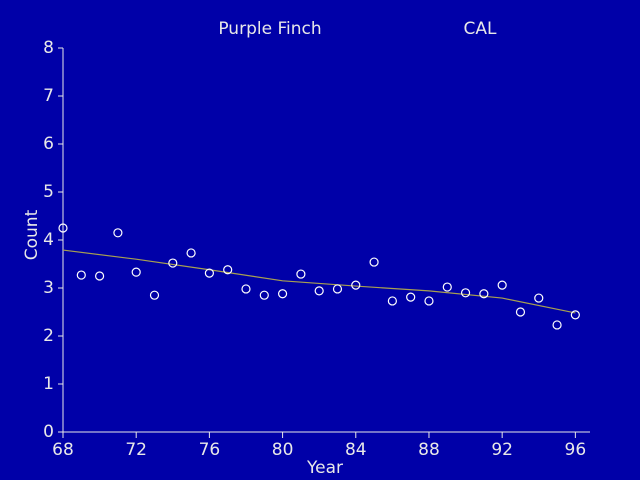 Image resolution: width=640 pixels, height=480 pixels. What do you see at coordinates (63, 450) in the screenshot?
I see `x-tick-label: 68` at bounding box center [63, 450].